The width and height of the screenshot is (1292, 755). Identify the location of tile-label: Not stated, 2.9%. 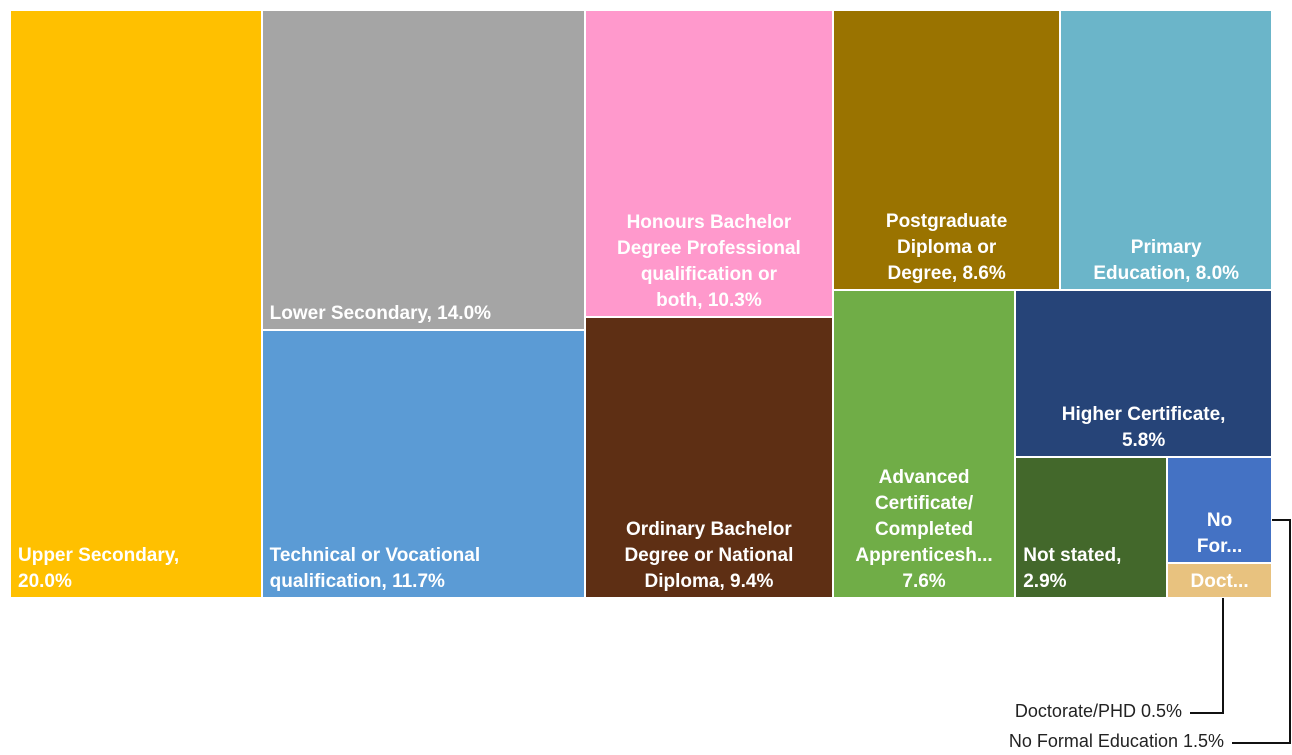
(1072, 568).